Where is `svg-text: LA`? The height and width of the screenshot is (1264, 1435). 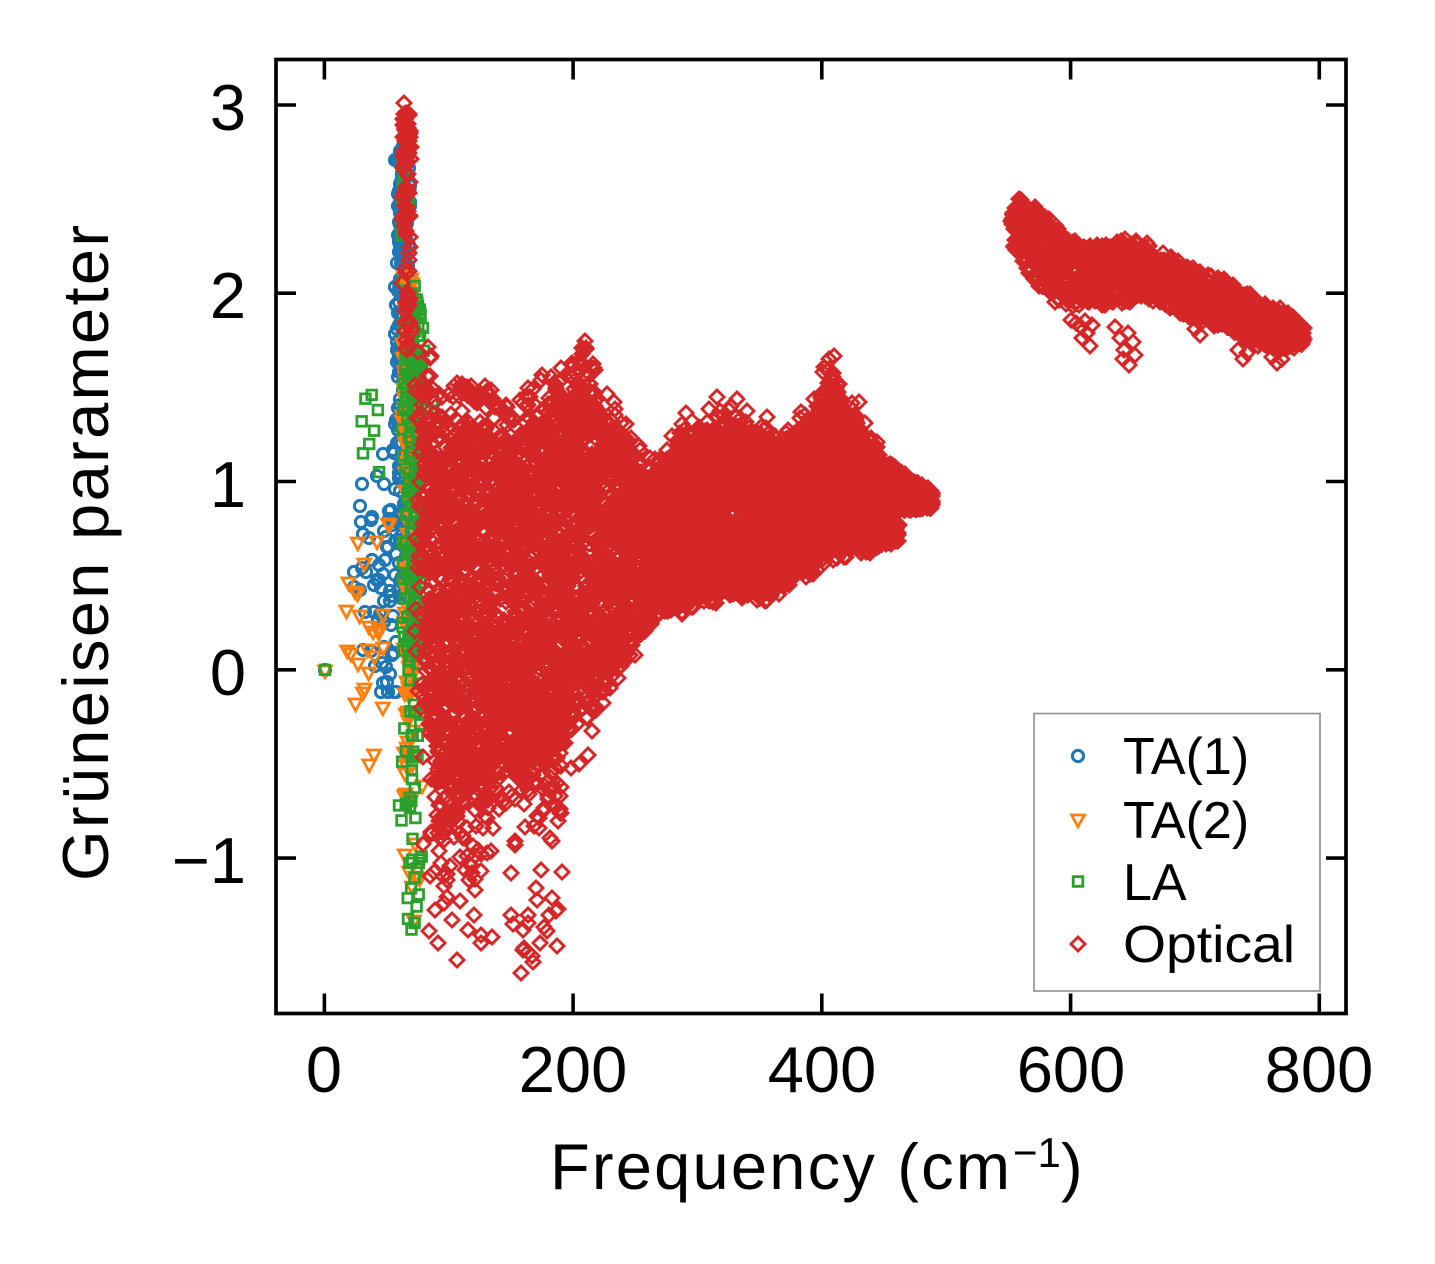 svg-text: LA is located at coordinates (1155, 883).